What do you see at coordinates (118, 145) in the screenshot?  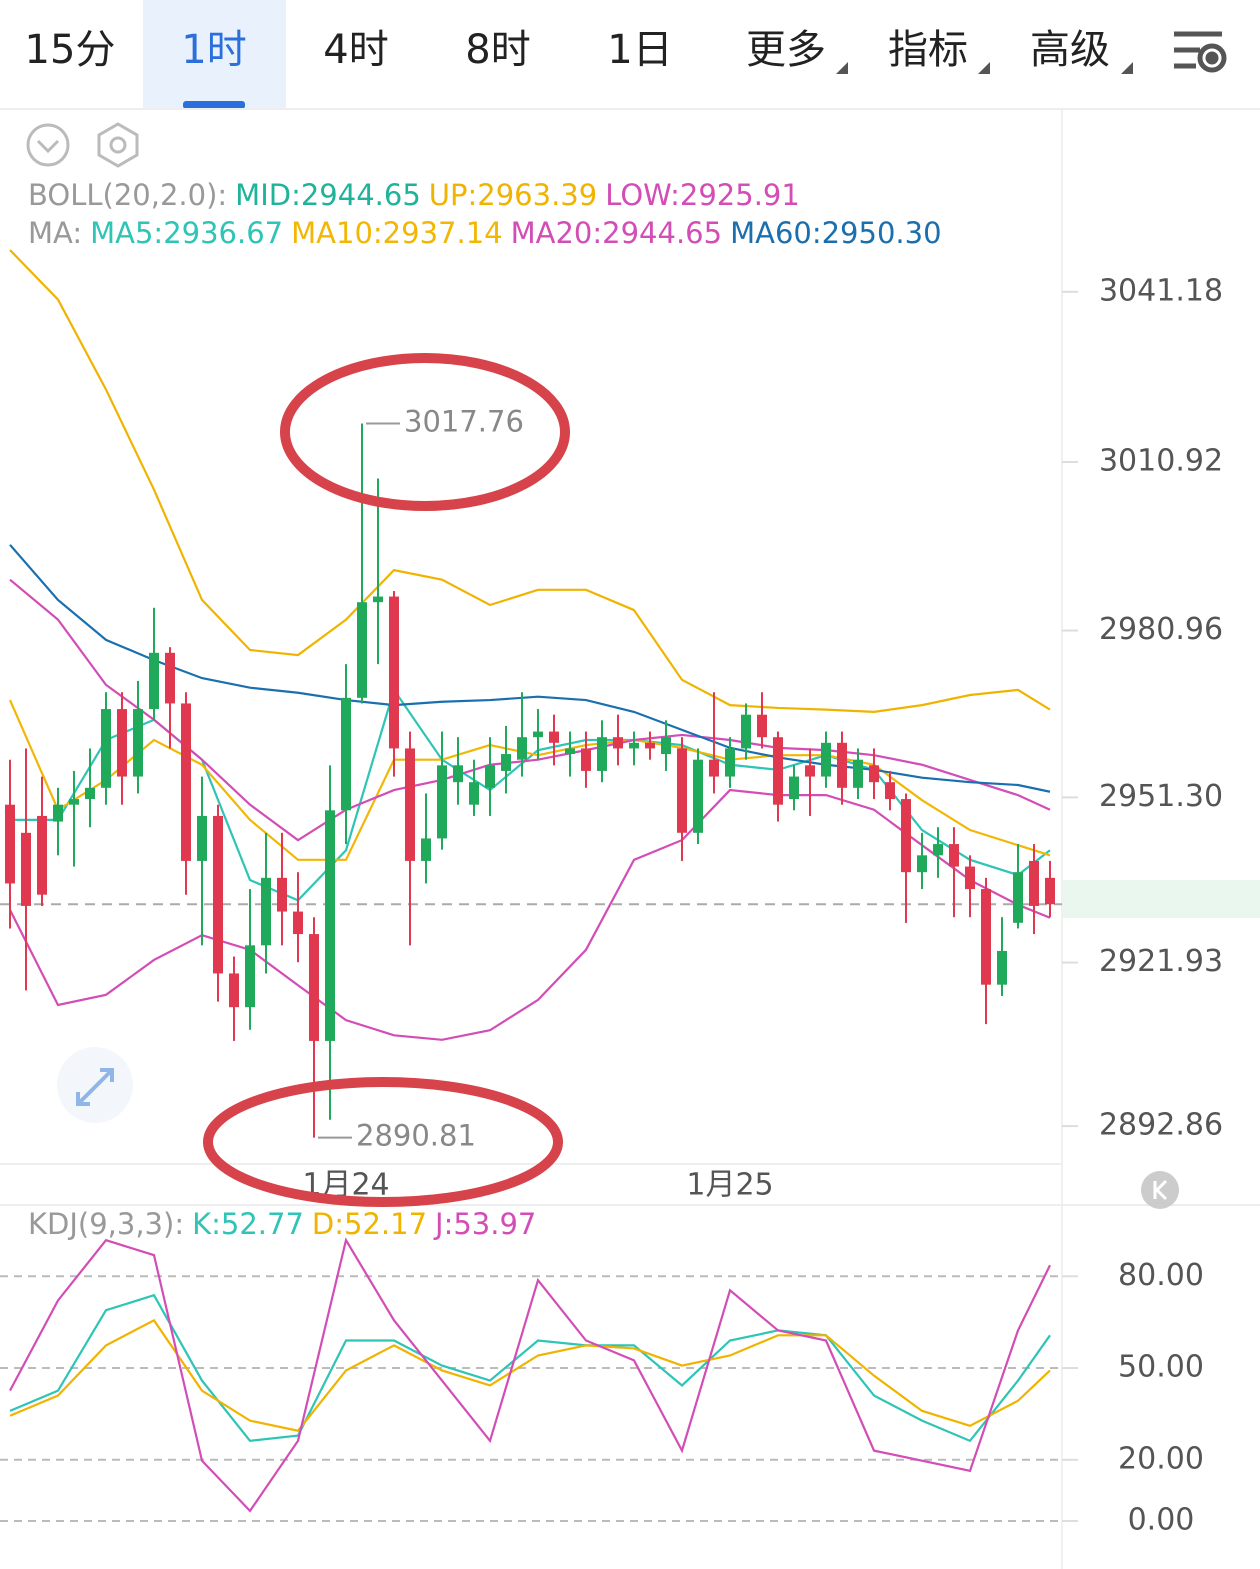 I see `settings-hex-icon` at bounding box center [118, 145].